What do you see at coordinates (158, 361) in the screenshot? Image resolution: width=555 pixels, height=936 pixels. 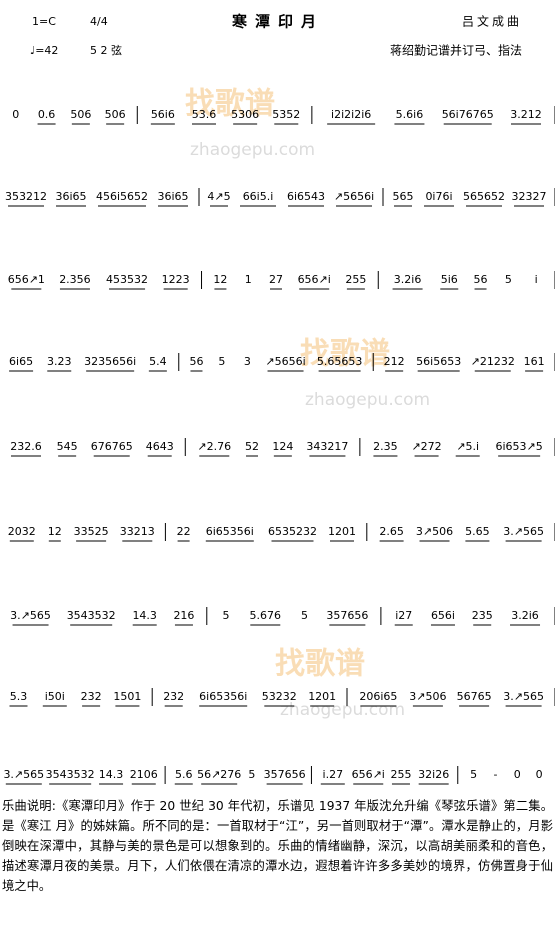 I see `note-group: 5.4` at bounding box center [158, 361].